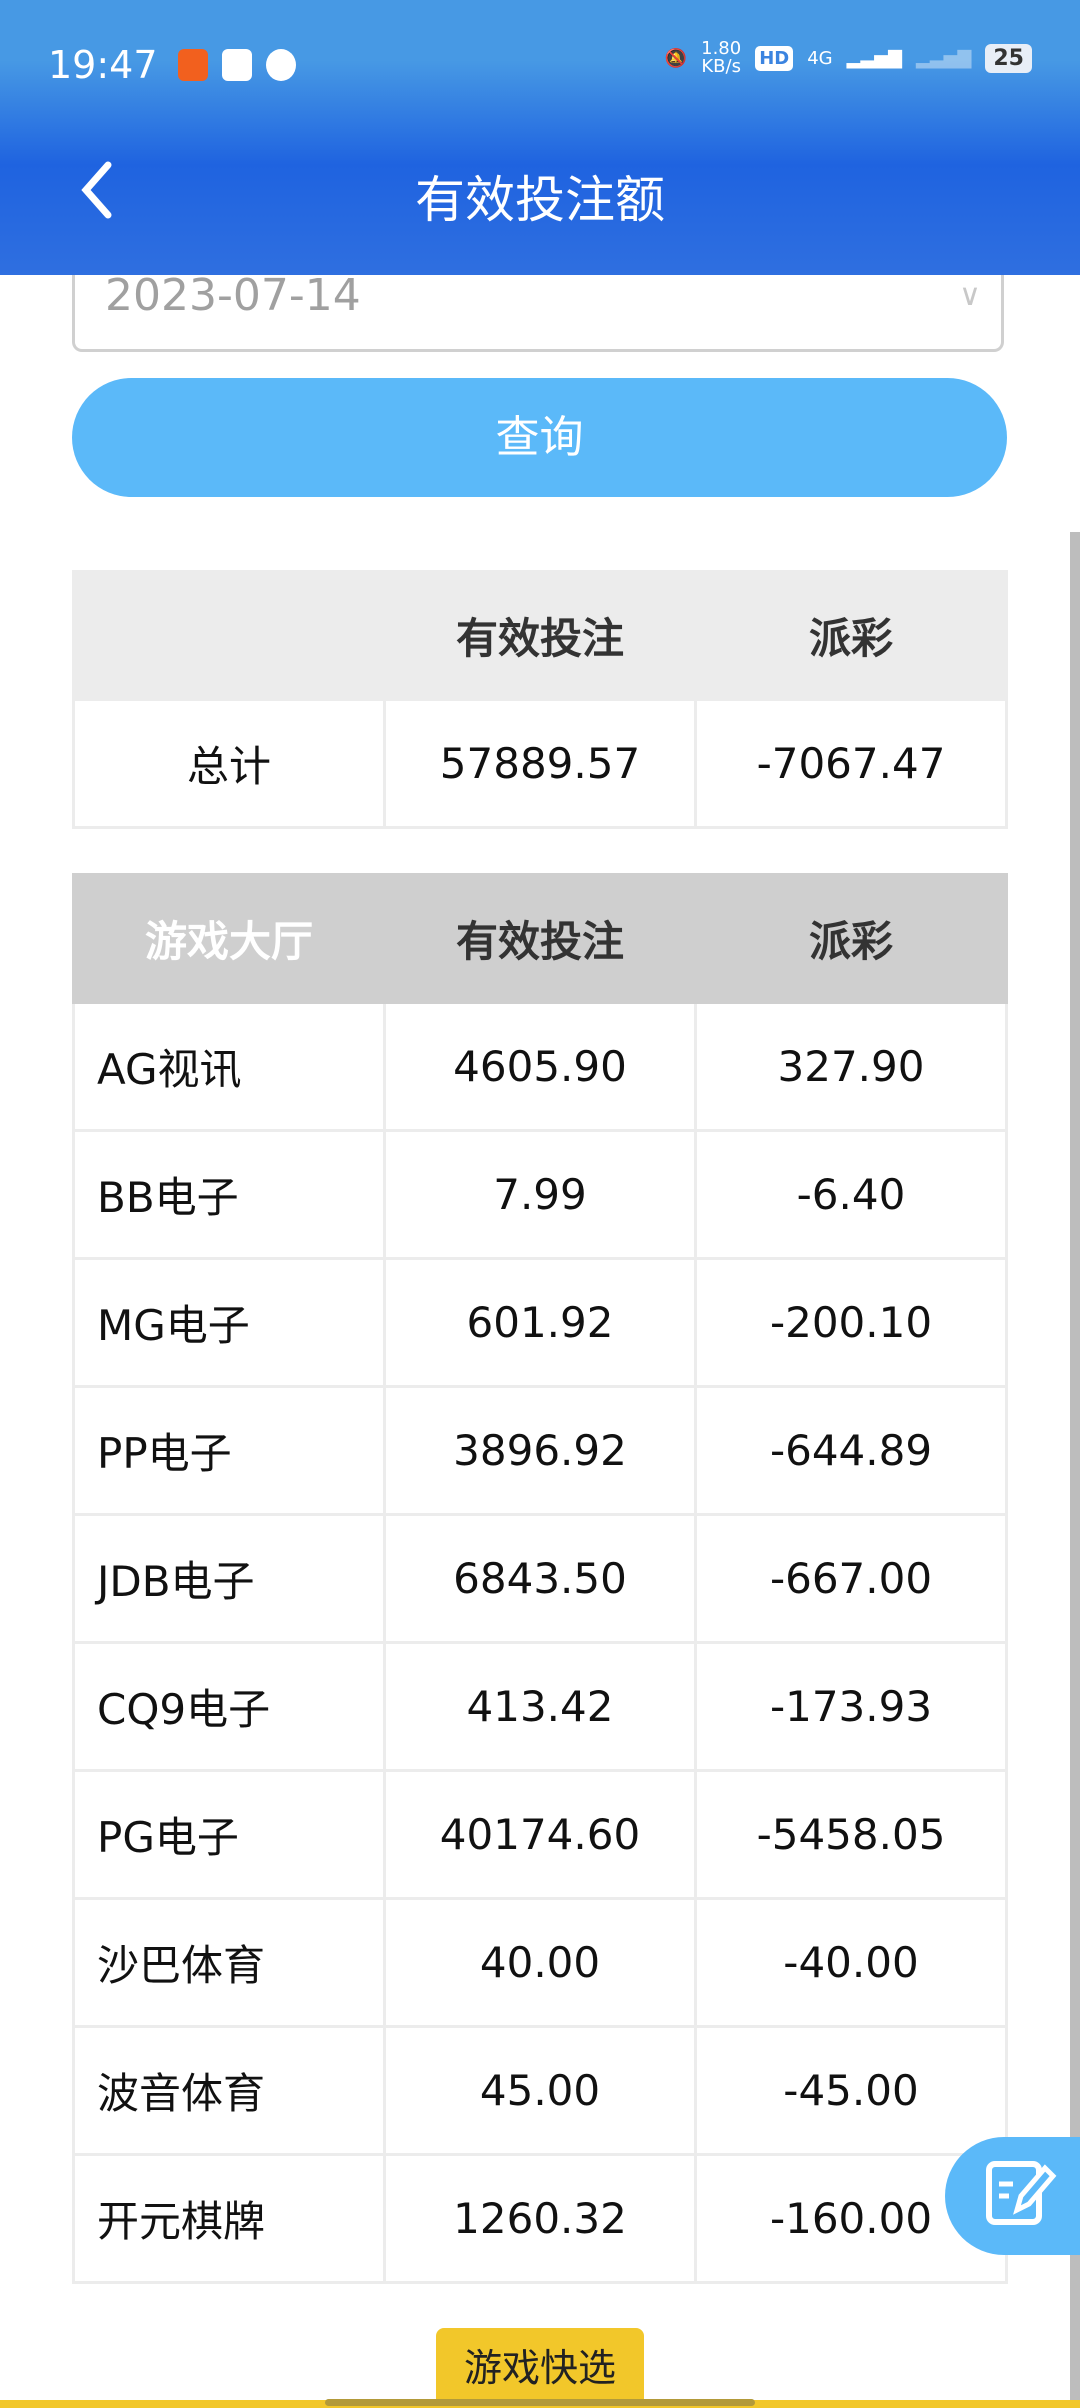 The image size is (1080, 2408). I want to click on table-row: 沙巴体育 40.00 -40.00, so click(540, 1962).